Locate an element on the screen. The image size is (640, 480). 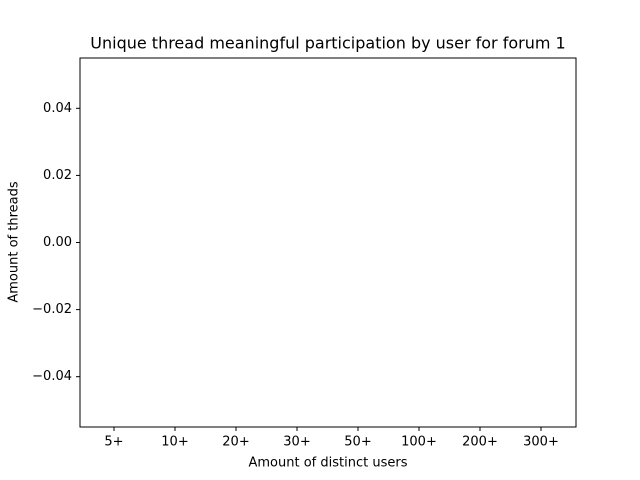
y-tick-label: −0.04 is located at coordinates (52, 376).